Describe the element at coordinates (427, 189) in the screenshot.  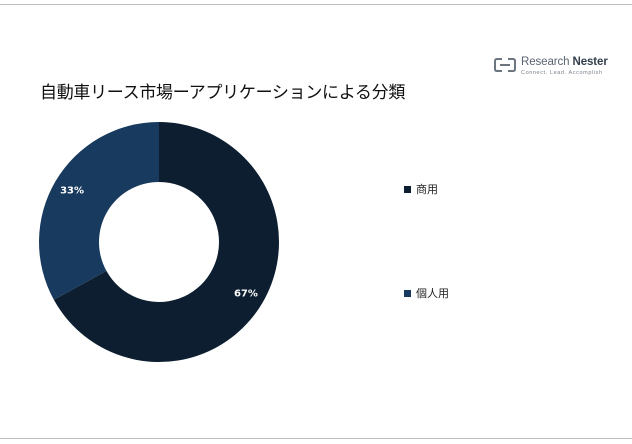
I see `legend-label-0: 商用` at that location.